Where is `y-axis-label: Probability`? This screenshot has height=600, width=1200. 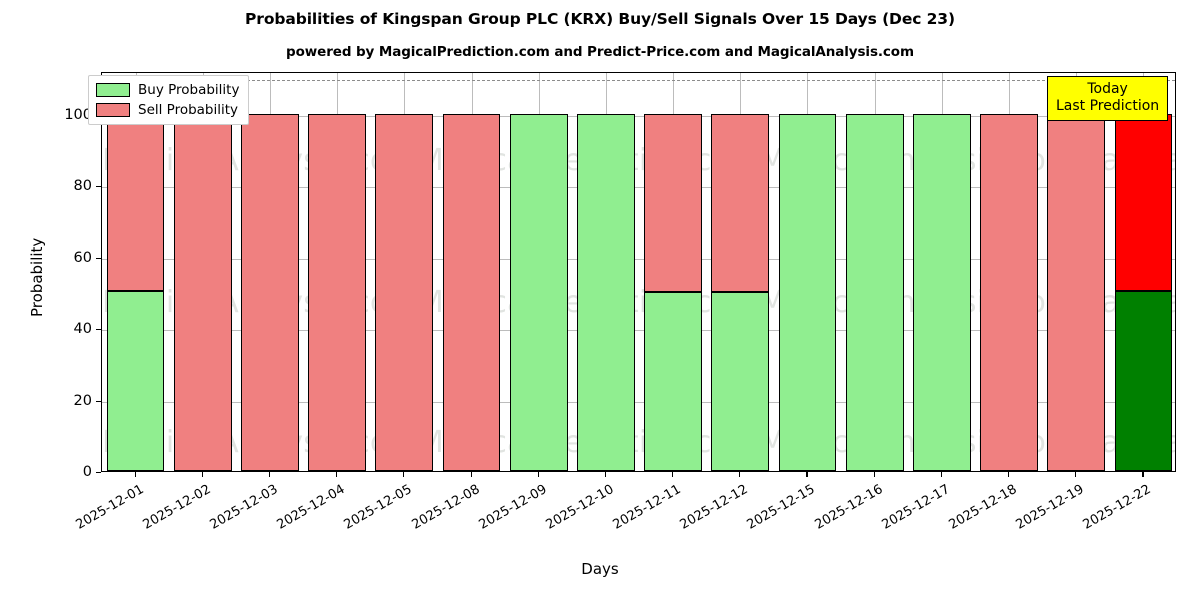 y-axis-label: Probability is located at coordinates (37, 277).